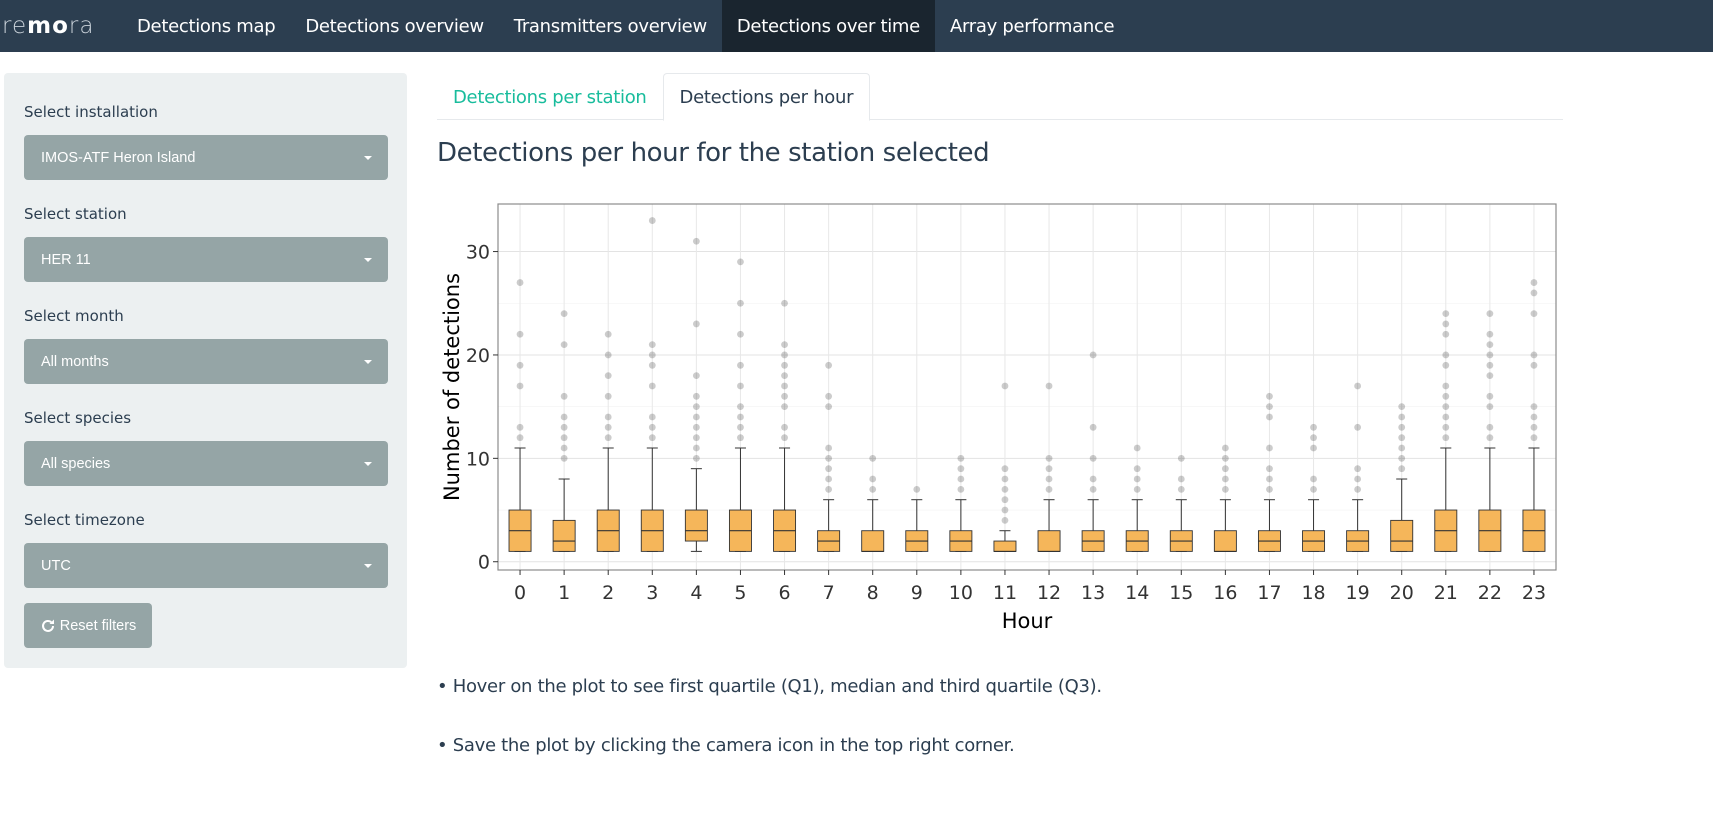 Image resolution: width=1713 pixels, height=828 pixels. I want to click on tab-detections-per-hour: Detections per hour, so click(766, 97).